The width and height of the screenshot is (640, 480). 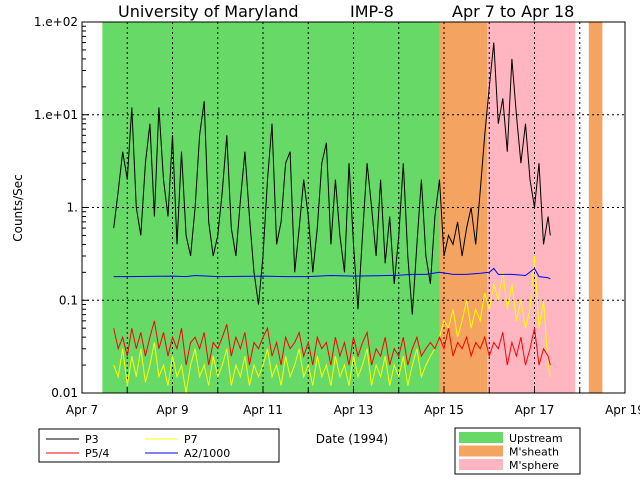 What do you see at coordinates (82, 410) in the screenshot?
I see `x-tick-label-0: Apr 7` at bounding box center [82, 410].